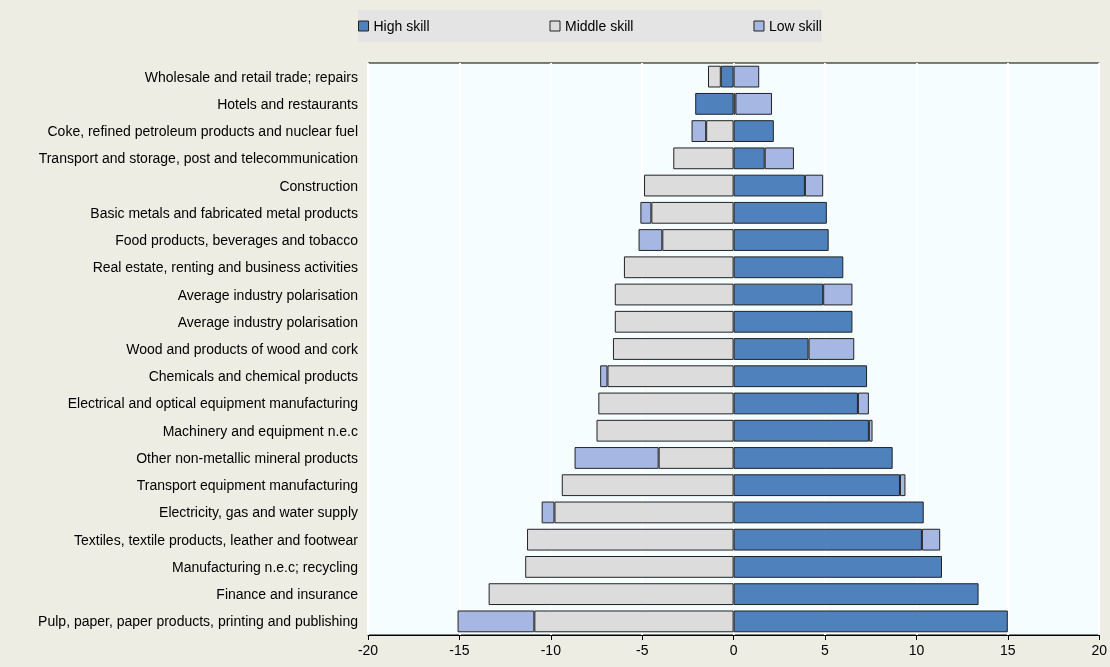 This screenshot has width=1110, height=667. What do you see at coordinates (253, 376) in the screenshot?
I see `y-tick-label: Chemicals and chemical products` at bounding box center [253, 376].